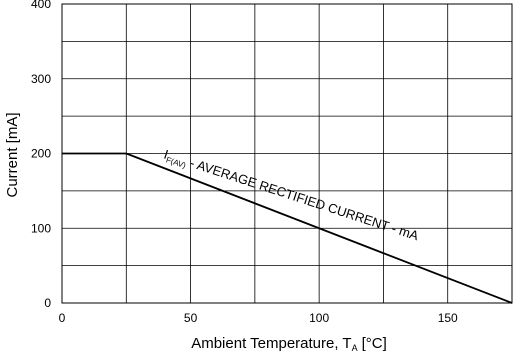 The height and width of the screenshot is (353, 515). What do you see at coordinates (271, 343) in the screenshot?
I see `x-axis-label-main: Ambient Temperature, T` at bounding box center [271, 343].